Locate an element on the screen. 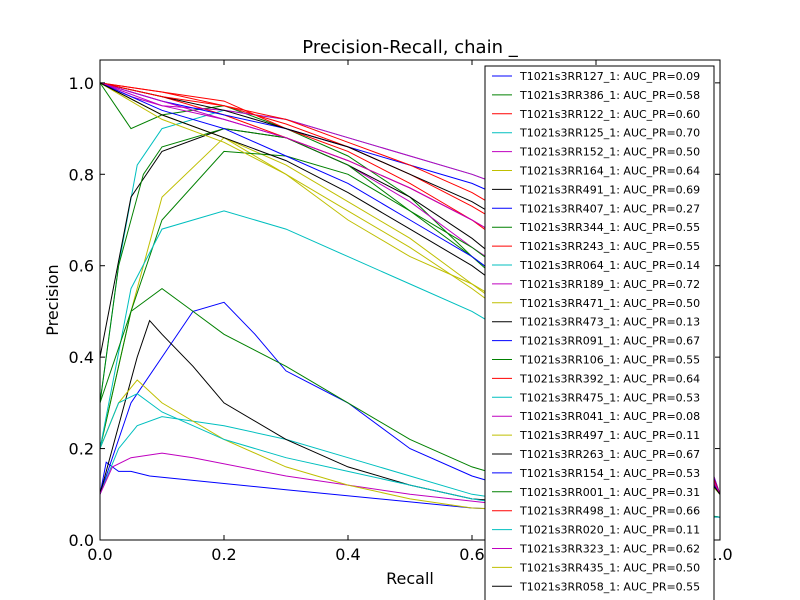  legend-label: T1021s3RR243_1: AUC_PR=0.55 is located at coordinates (609, 246).